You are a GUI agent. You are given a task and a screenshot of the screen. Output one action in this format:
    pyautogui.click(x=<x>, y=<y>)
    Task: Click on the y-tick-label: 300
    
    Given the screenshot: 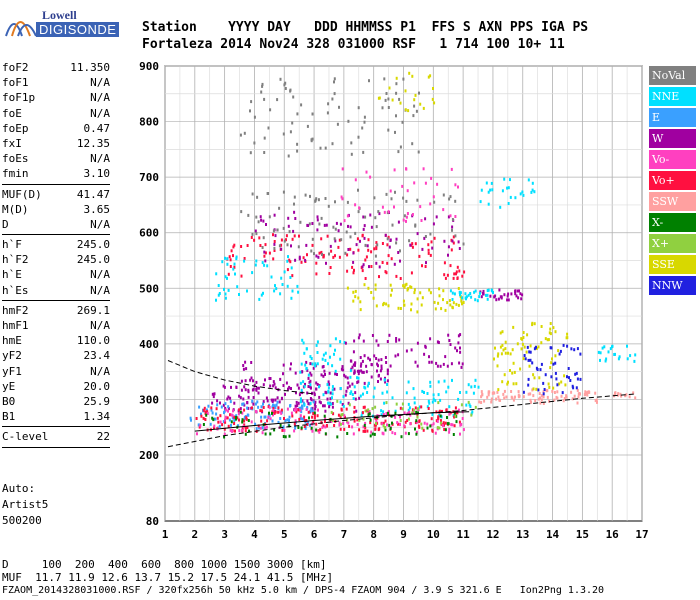 What is the action you would take?
    pyautogui.click(x=149, y=399)
    